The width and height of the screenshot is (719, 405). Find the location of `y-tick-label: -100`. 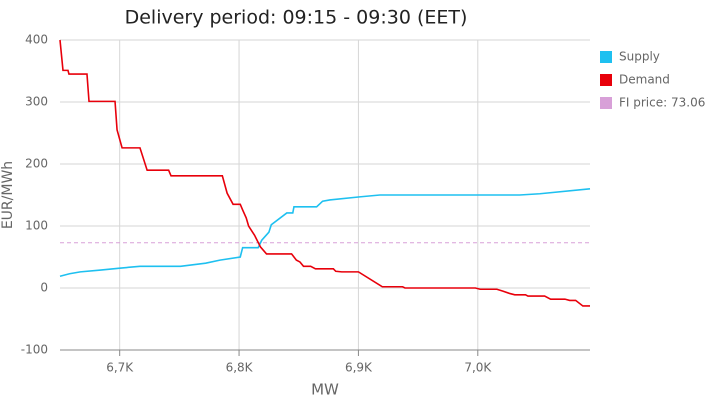

y-tick-label: -100 is located at coordinates (34, 350).